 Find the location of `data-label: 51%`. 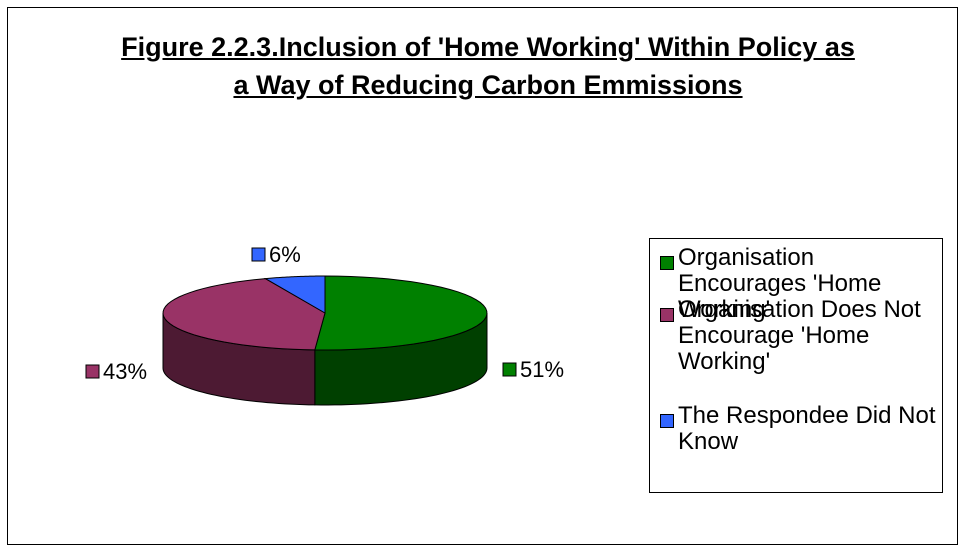

data-label: 51% is located at coordinates (542, 369).